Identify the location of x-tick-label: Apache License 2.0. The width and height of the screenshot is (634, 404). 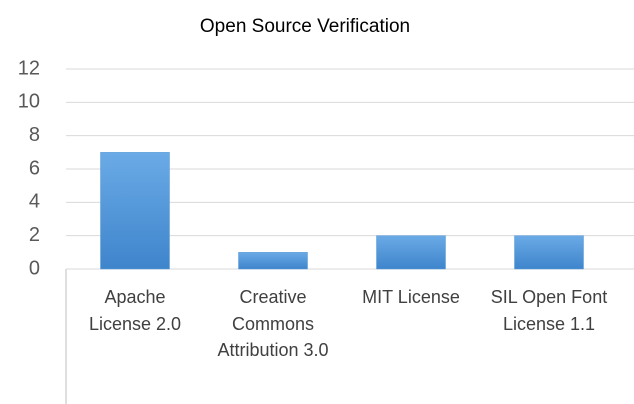
(135, 310).